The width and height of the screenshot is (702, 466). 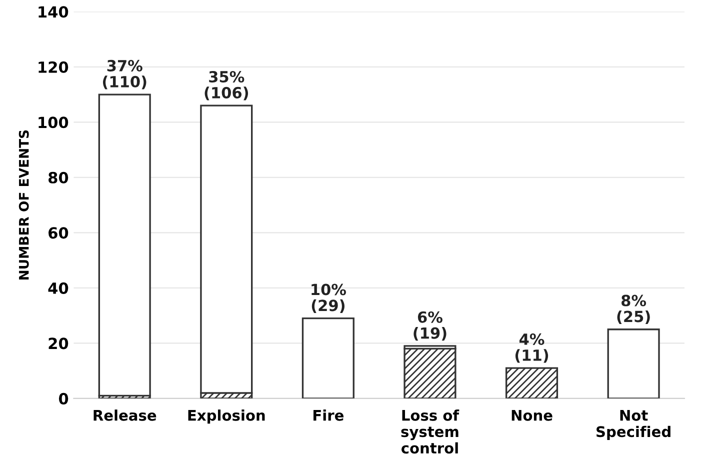 What do you see at coordinates (124, 75) in the screenshot?
I see `total-label: 37% (110)` at bounding box center [124, 75].